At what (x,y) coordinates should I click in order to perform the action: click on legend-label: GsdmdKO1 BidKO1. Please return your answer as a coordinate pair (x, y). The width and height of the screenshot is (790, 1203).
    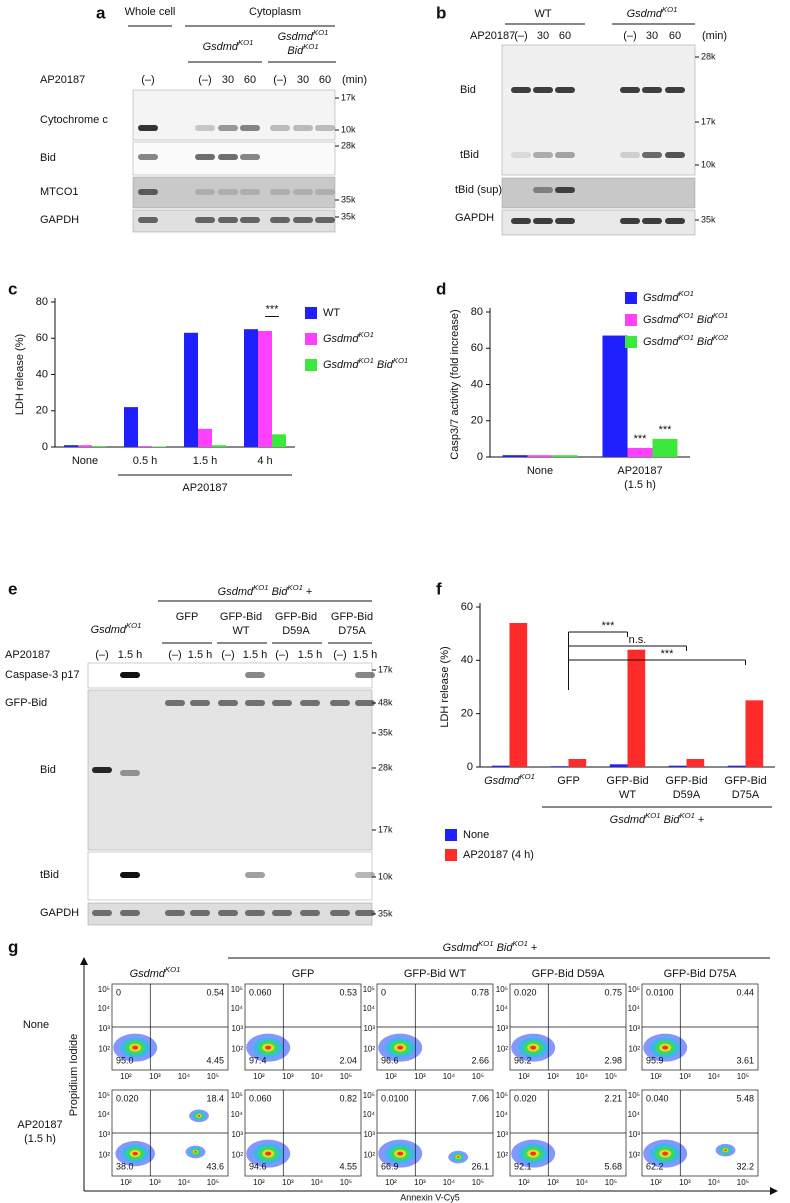
    Looking at the image, I should click on (365, 363).